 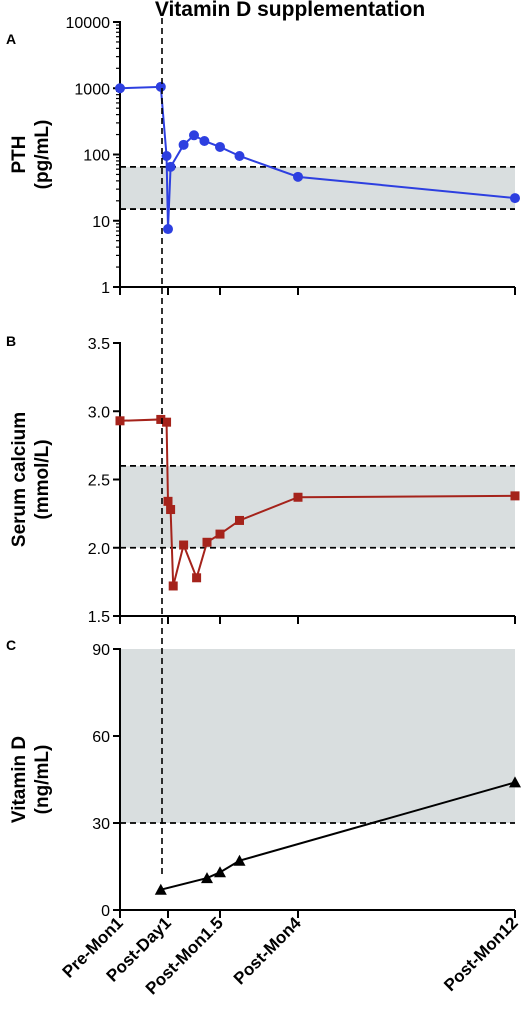 What do you see at coordinates (105, 288) in the screenshot?
I see `y-tick-label: 1` at bounding box center [105, 288].